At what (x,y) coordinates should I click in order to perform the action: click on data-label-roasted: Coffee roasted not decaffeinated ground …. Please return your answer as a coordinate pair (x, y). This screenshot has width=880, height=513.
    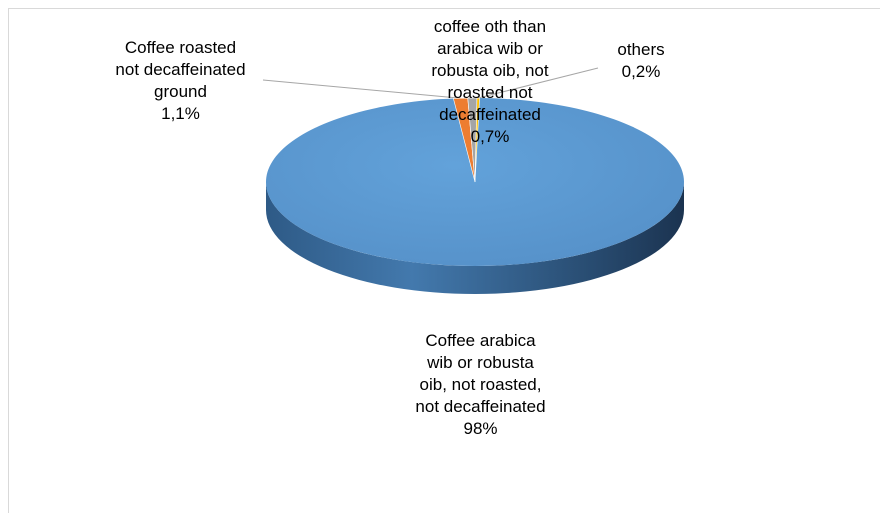
    Looking at the image, I should click on (180, 81).